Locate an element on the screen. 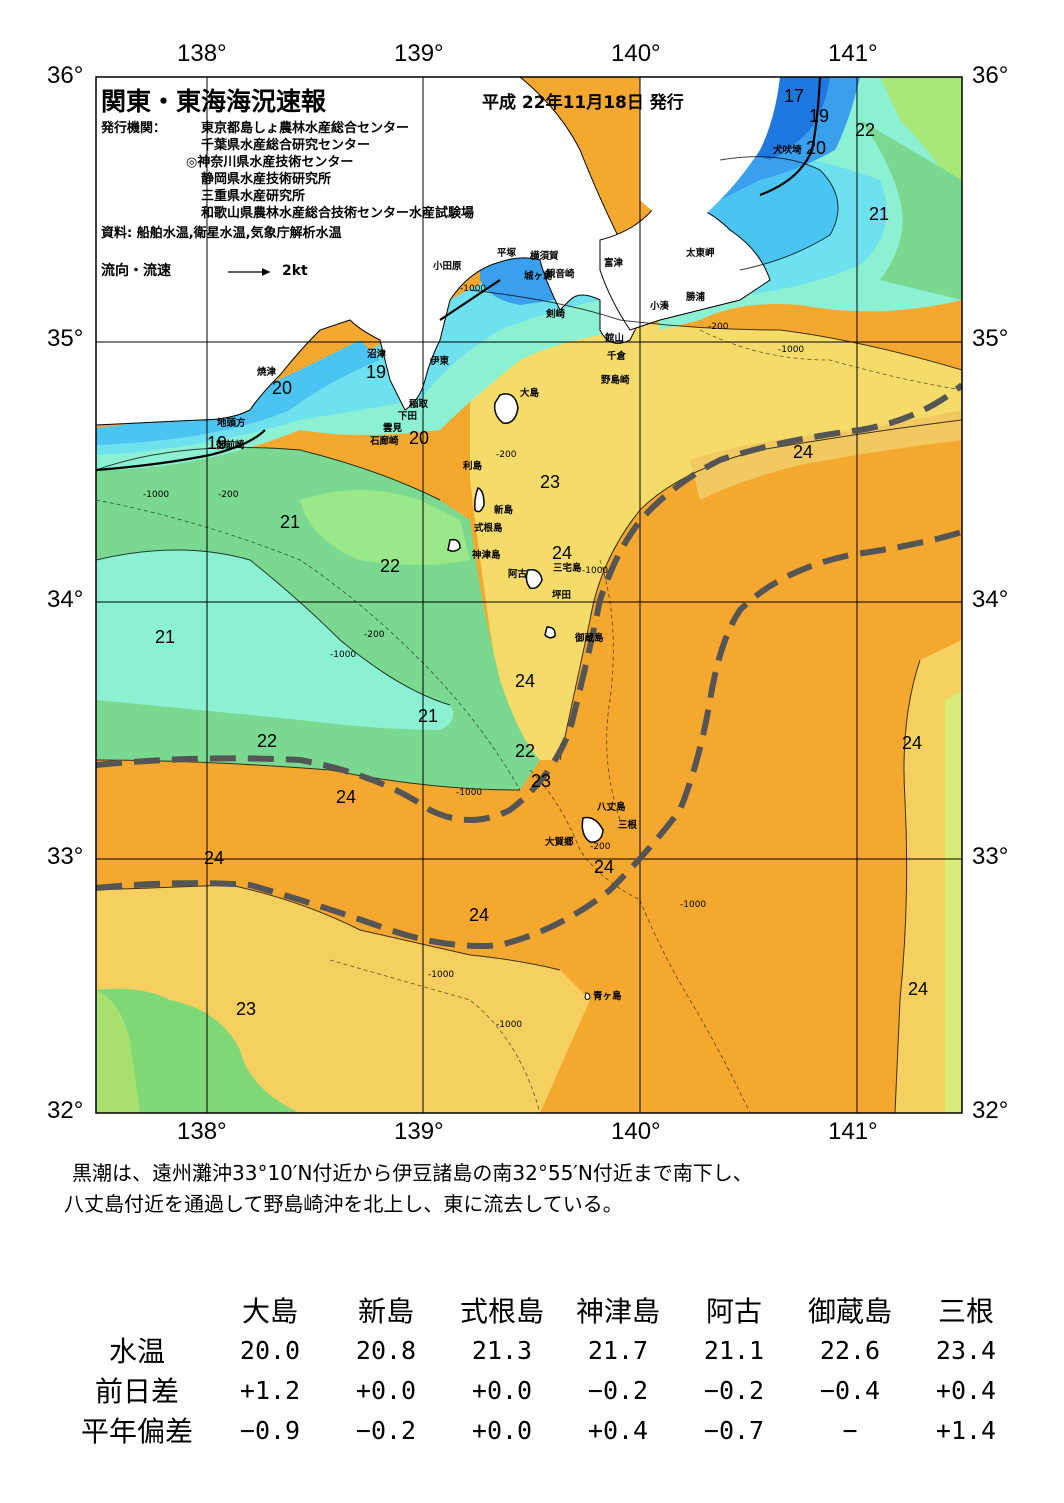 The image size is (1064, 1503). issue-date: 平成 22年11月18日 発行 is located at coordinates (583, 103).